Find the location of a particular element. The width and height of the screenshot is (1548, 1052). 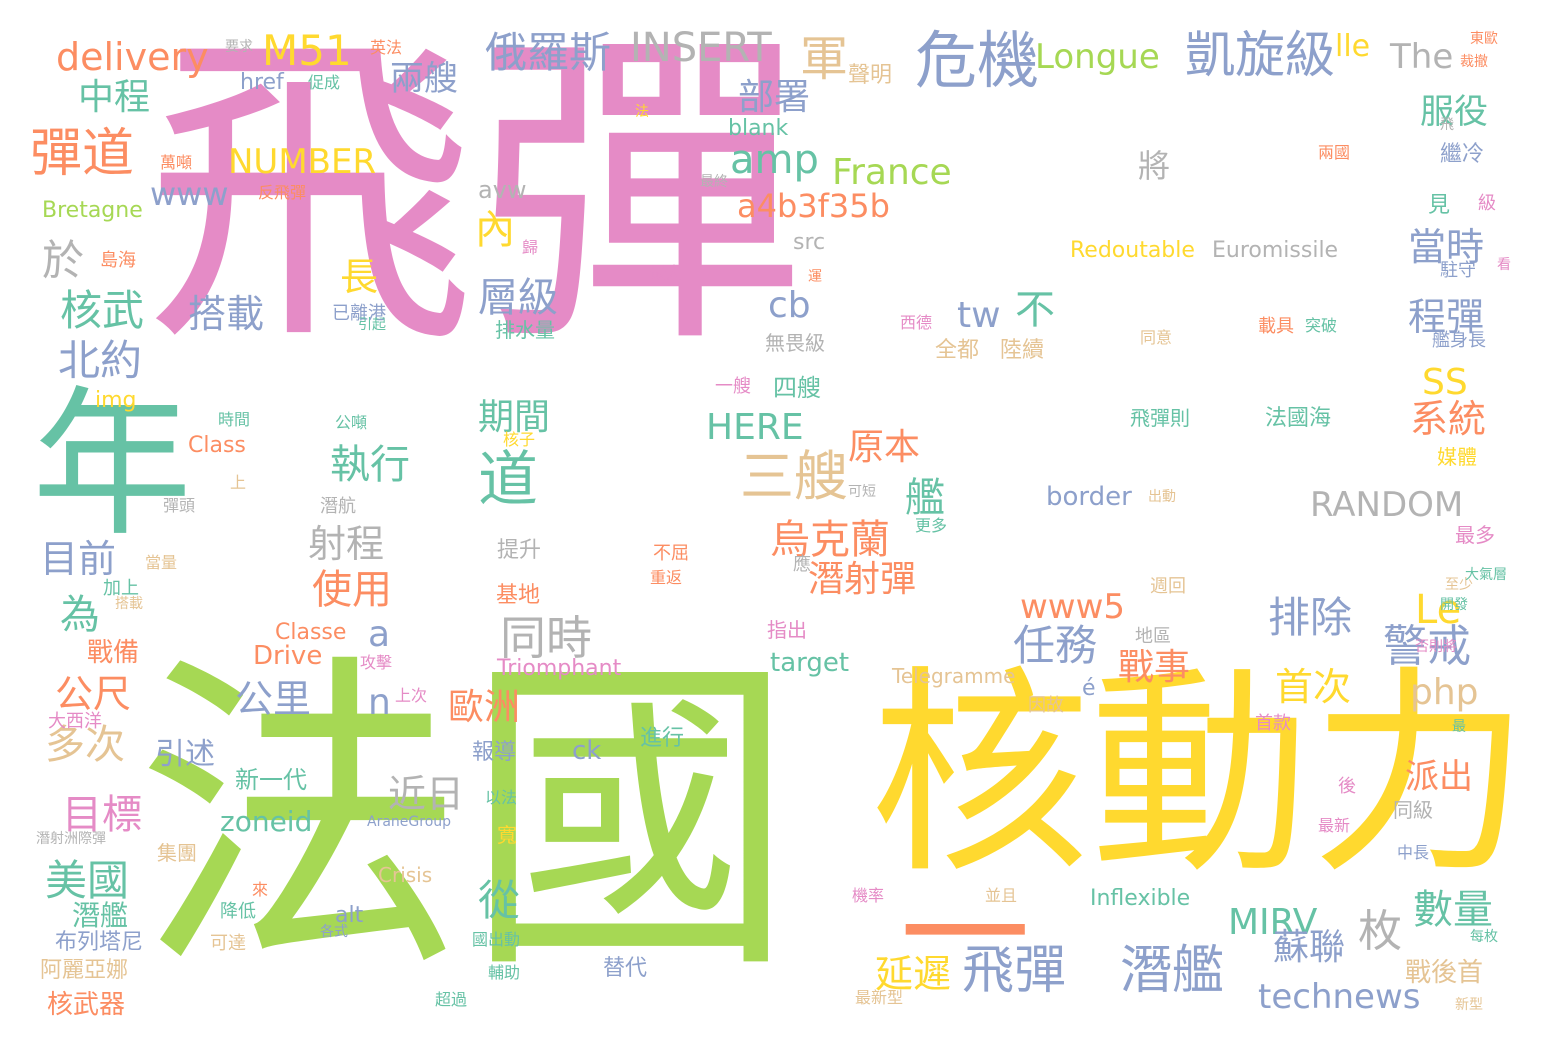

word-25-www: www is located at coordinates (189, 194).